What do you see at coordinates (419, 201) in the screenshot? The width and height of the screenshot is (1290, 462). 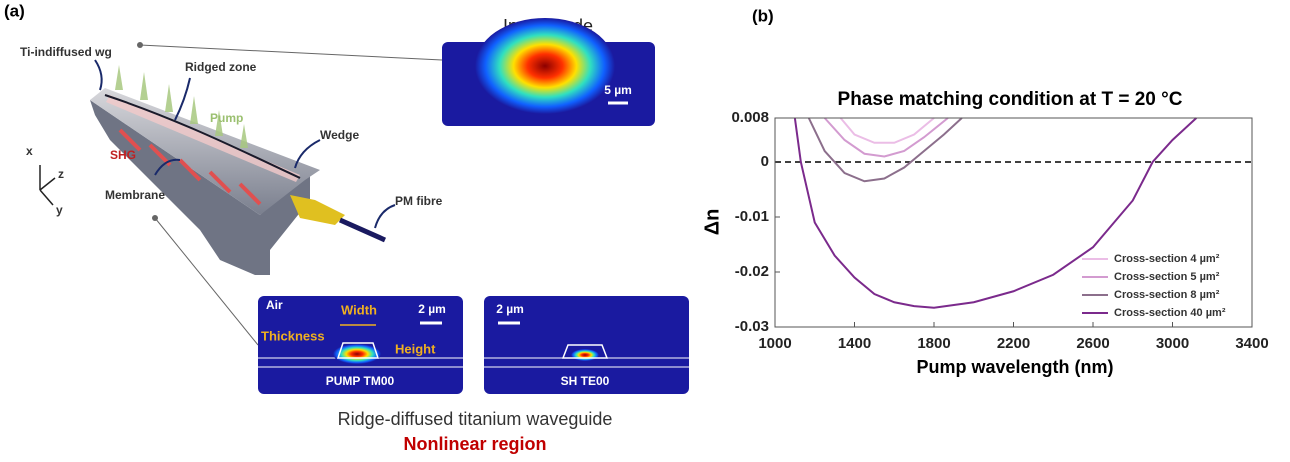 I see `label-pm-fibre: PM fibre` at bounding box center [419, 201].